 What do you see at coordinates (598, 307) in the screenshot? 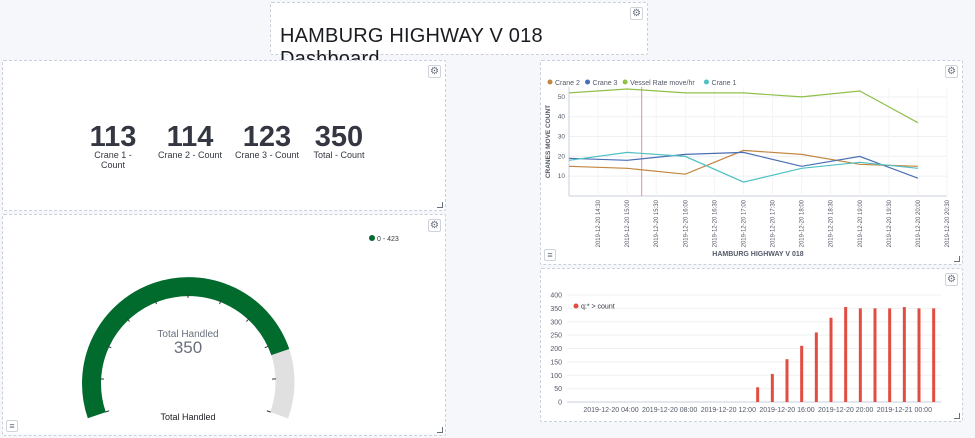
I see `legend-entry: q:* > count` at bounding box center [598, 307].